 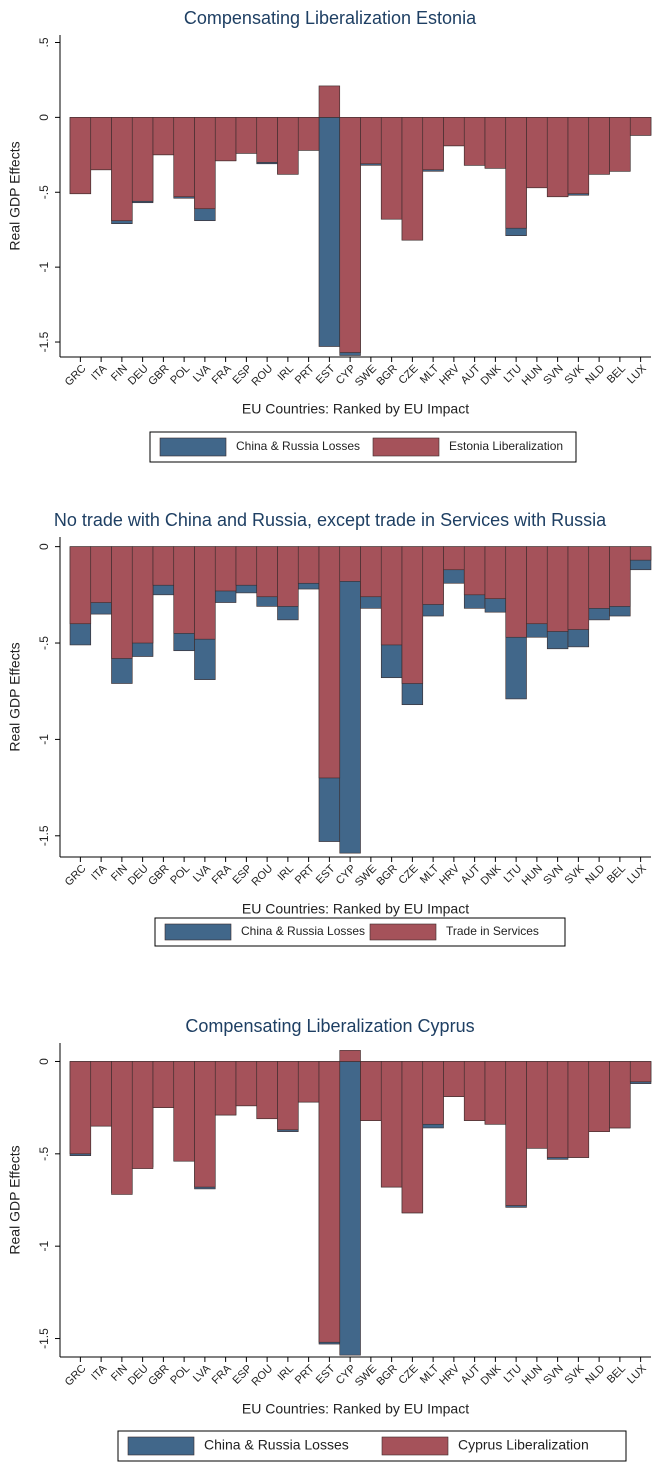 I want to click on x-tick-label: IRL, so click(x=285, y=1373).